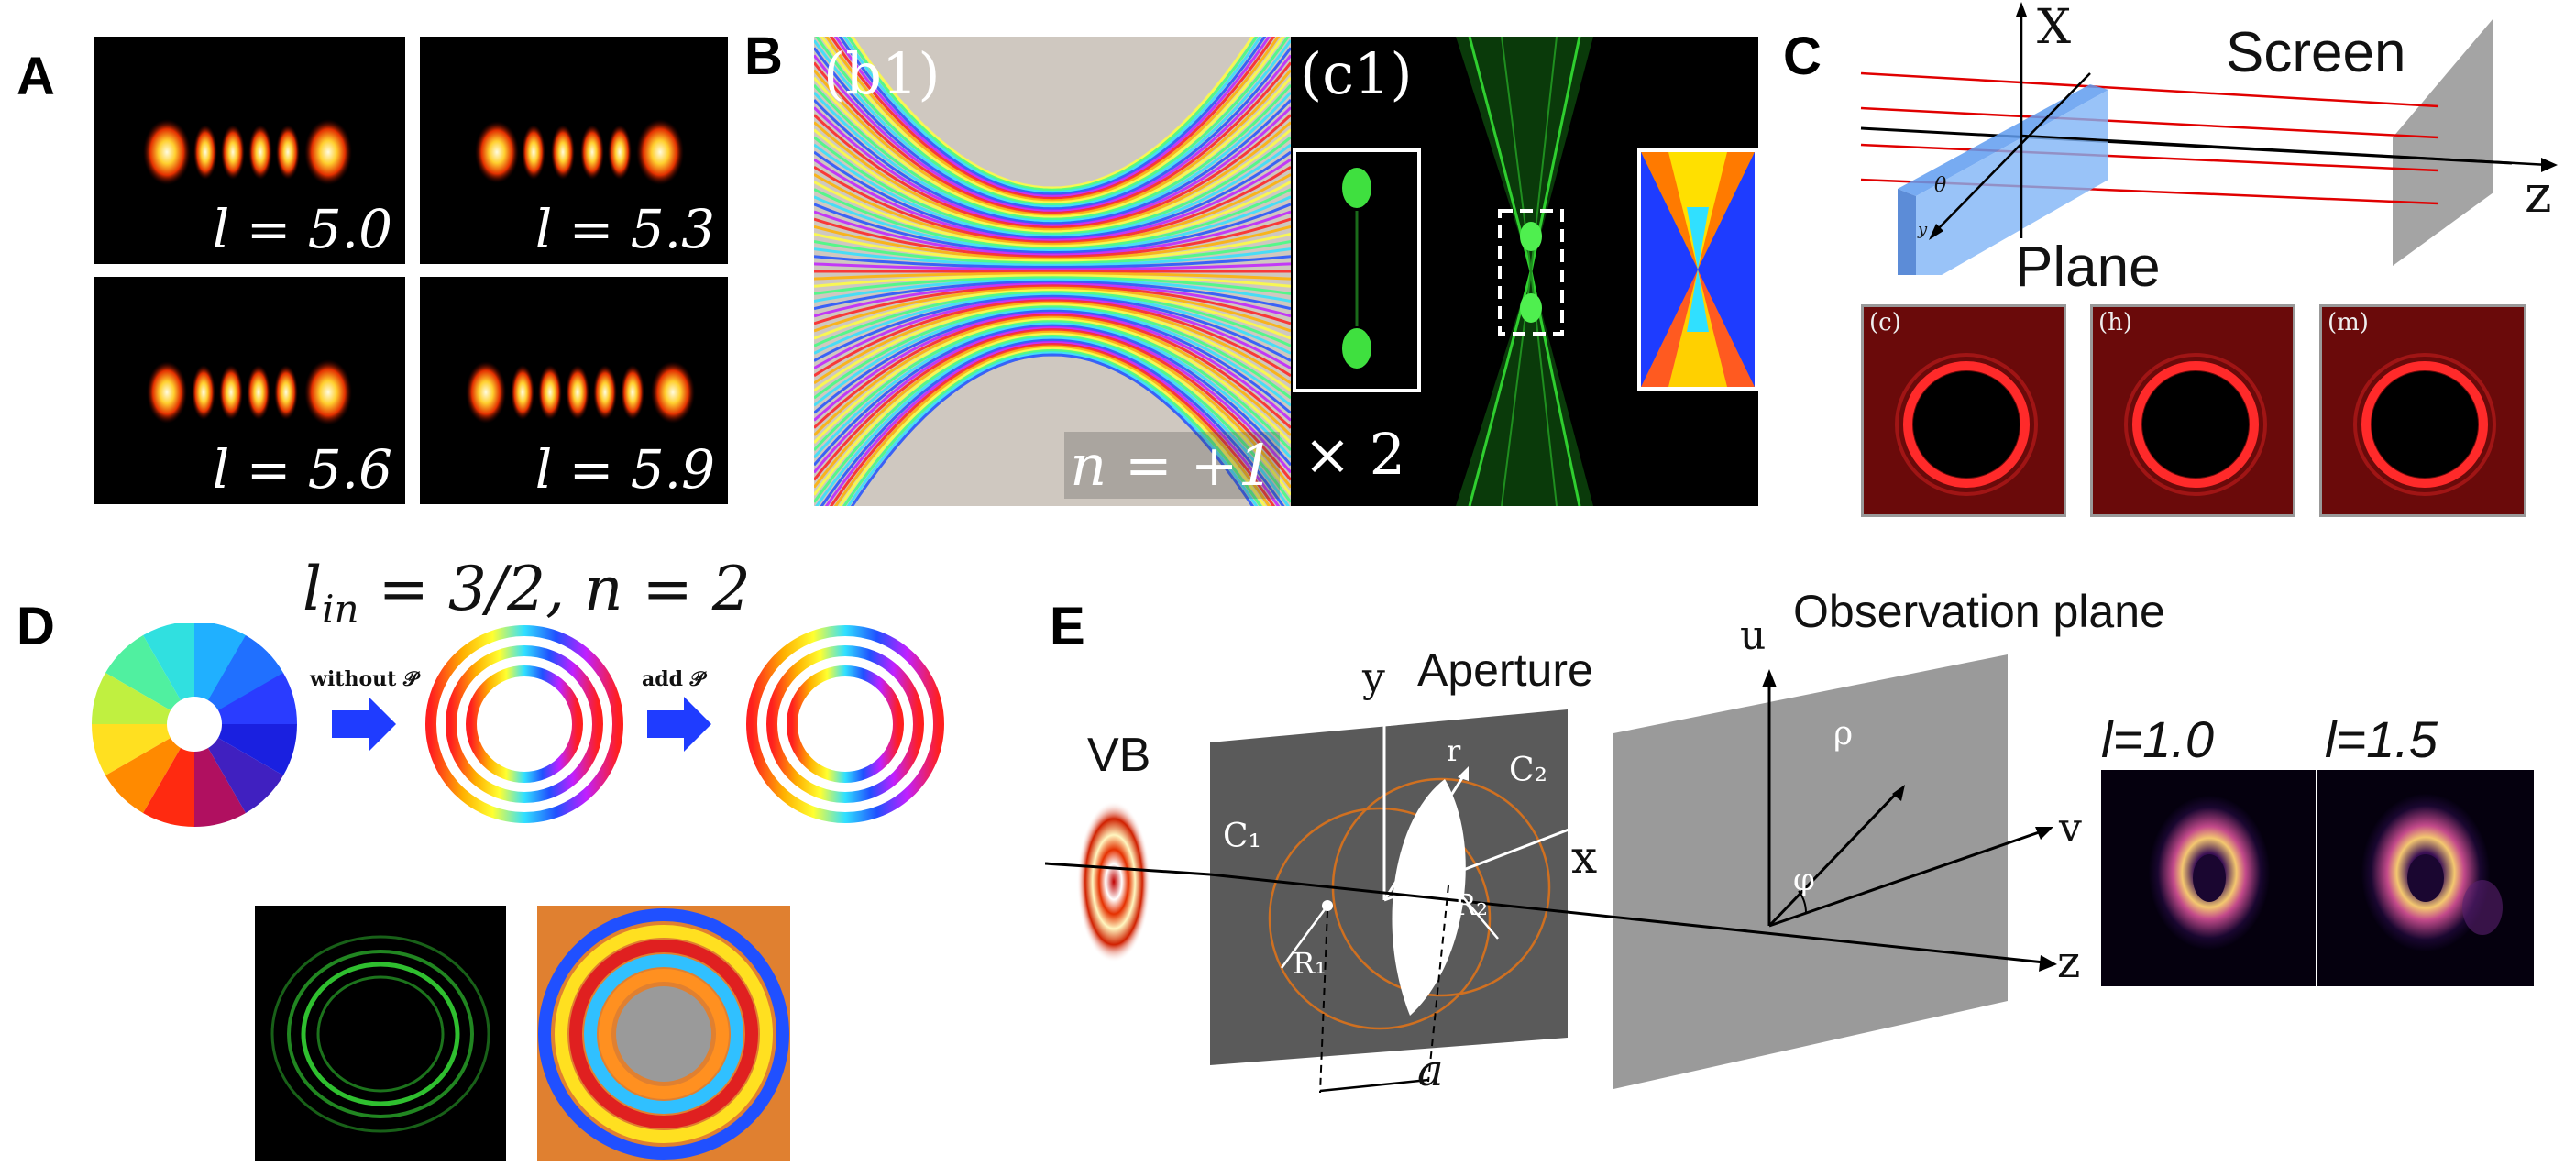 The width and height of the screenshot is (2576, 1166). Describe the element at coordinates (1753, 635) in the screenshot. I see `e-u-label: u` at that location.